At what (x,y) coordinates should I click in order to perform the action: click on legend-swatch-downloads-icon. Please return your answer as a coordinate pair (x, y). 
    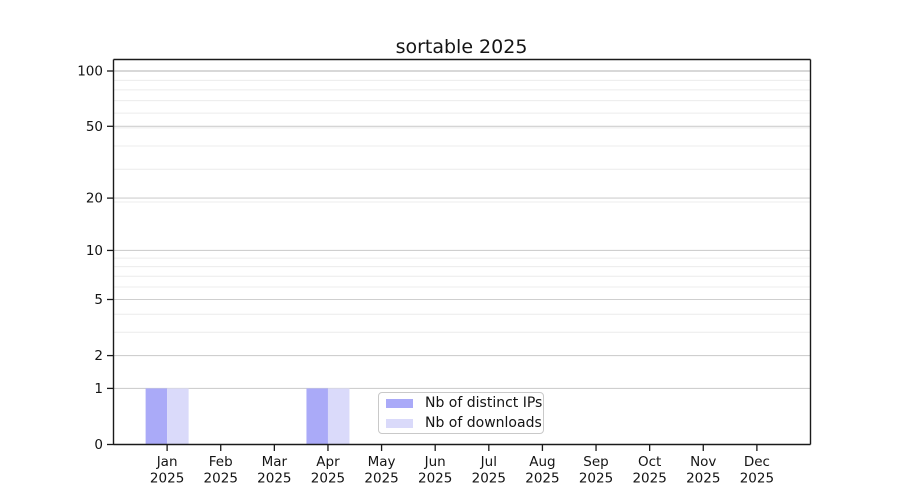
    Looking at the image, I should click on (399, 423).